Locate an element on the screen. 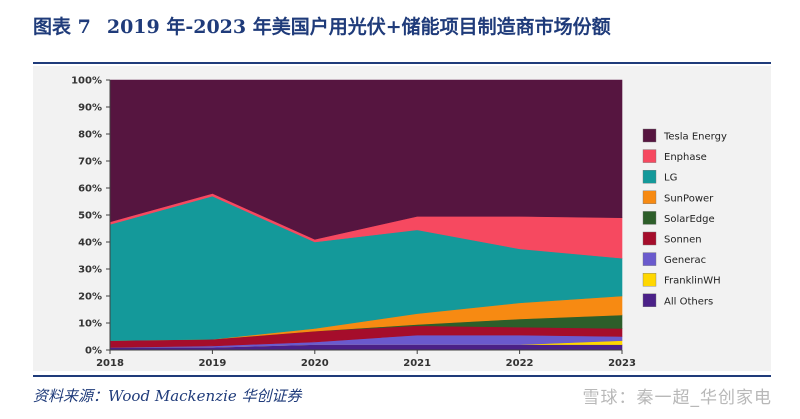 This screenshot has height=419, width=800. legend-swatch-generac is located at coordinates (649, 259).